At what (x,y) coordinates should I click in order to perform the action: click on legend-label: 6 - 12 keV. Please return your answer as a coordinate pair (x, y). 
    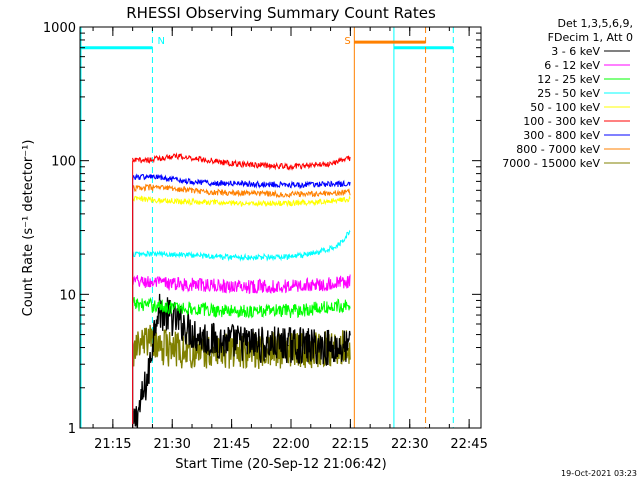
    Looking at the image, I should click on (572, 65).